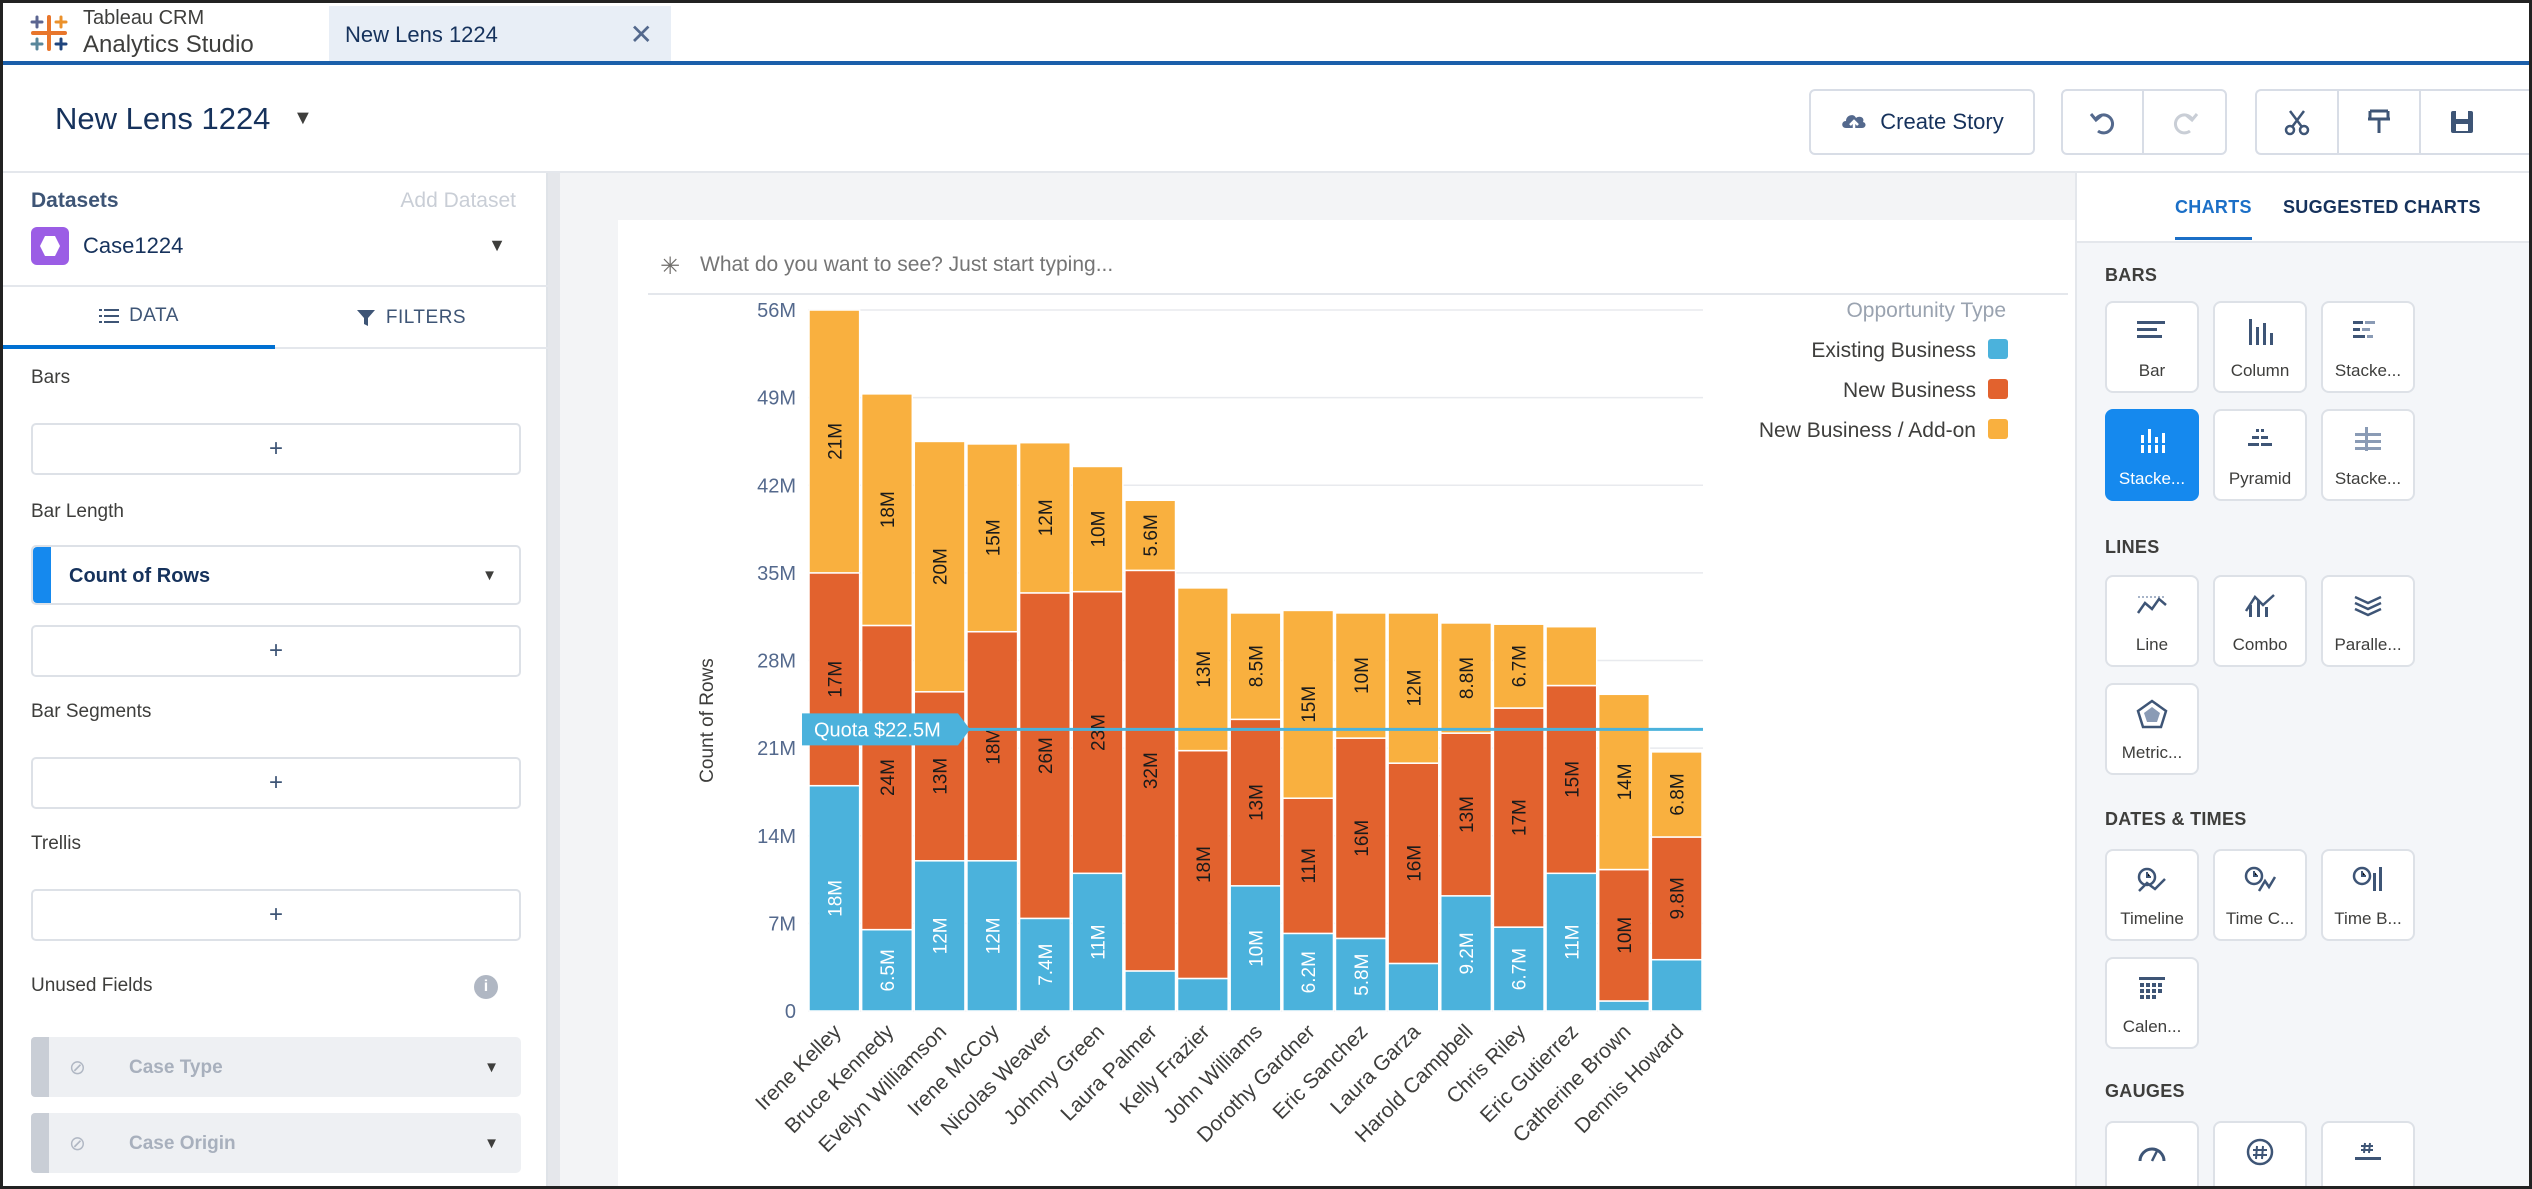  I want to click on stacked-percent-icon, so click(2368, 439).